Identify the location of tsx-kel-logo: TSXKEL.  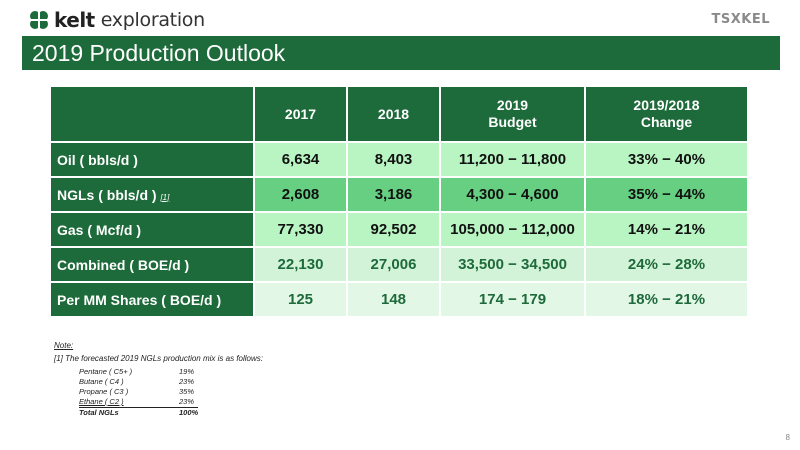
(740, 19).